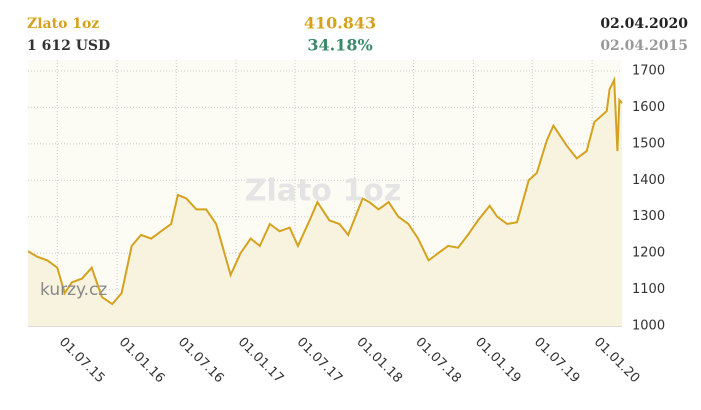  What do you see at coordinates (82, 361) in the screenshot?
I see `x-tick-label: 01.07.15` at bounding box center [82, 361].